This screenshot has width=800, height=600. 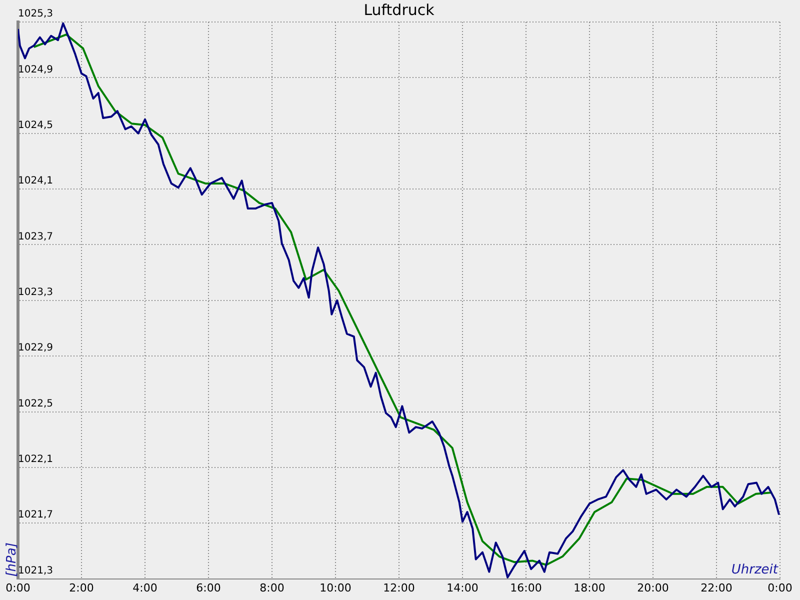 What do you see at coordinates (35, 404) in the screenshot?
I see `y-tick-label: 1022,5` at bounding box center [35, 404].